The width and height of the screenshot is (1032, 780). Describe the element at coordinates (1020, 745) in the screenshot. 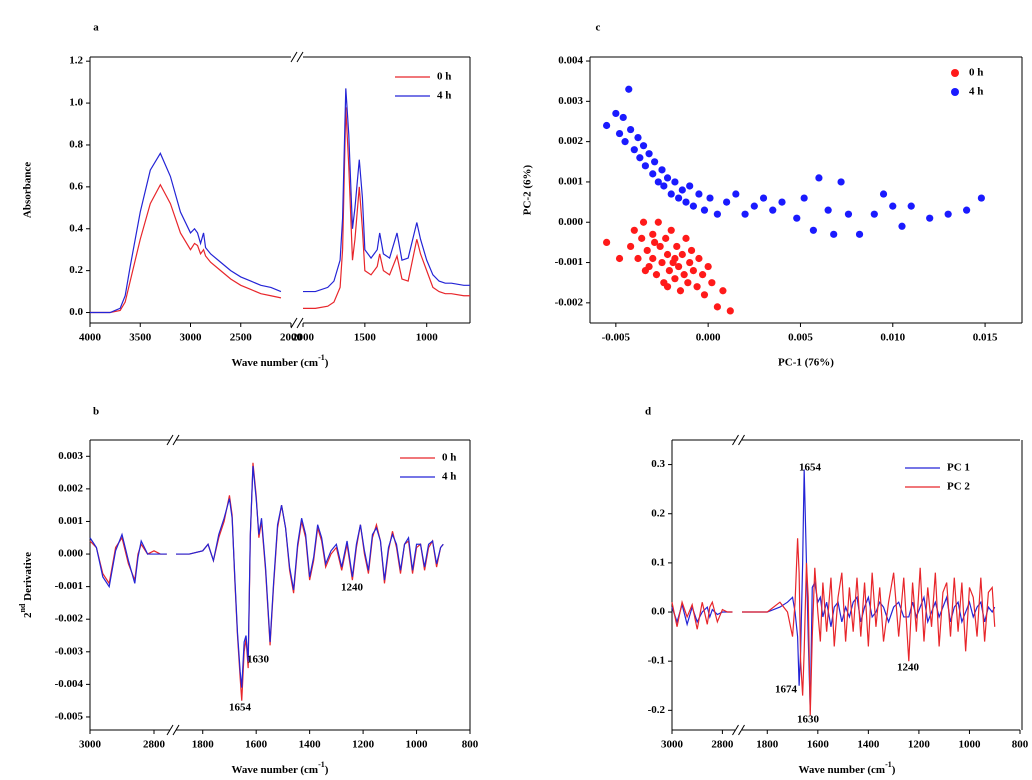

I see `x-tick-label: 800` at that location.